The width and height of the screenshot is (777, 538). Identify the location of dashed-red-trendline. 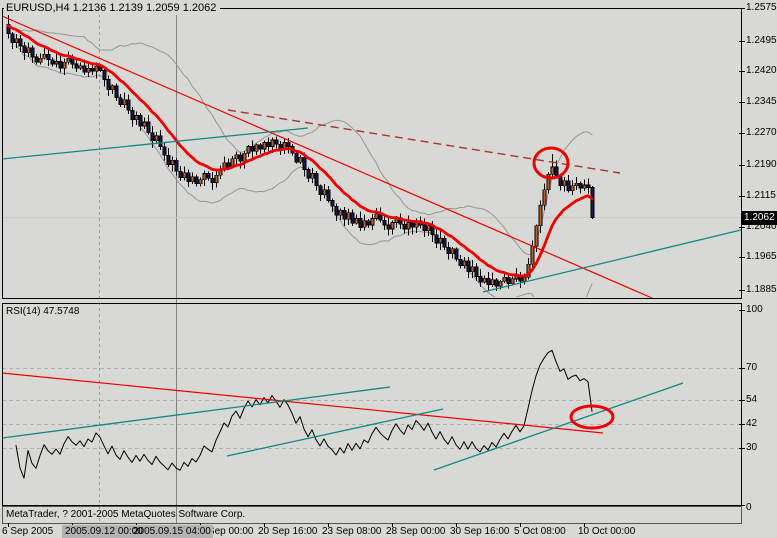
(424, 141).